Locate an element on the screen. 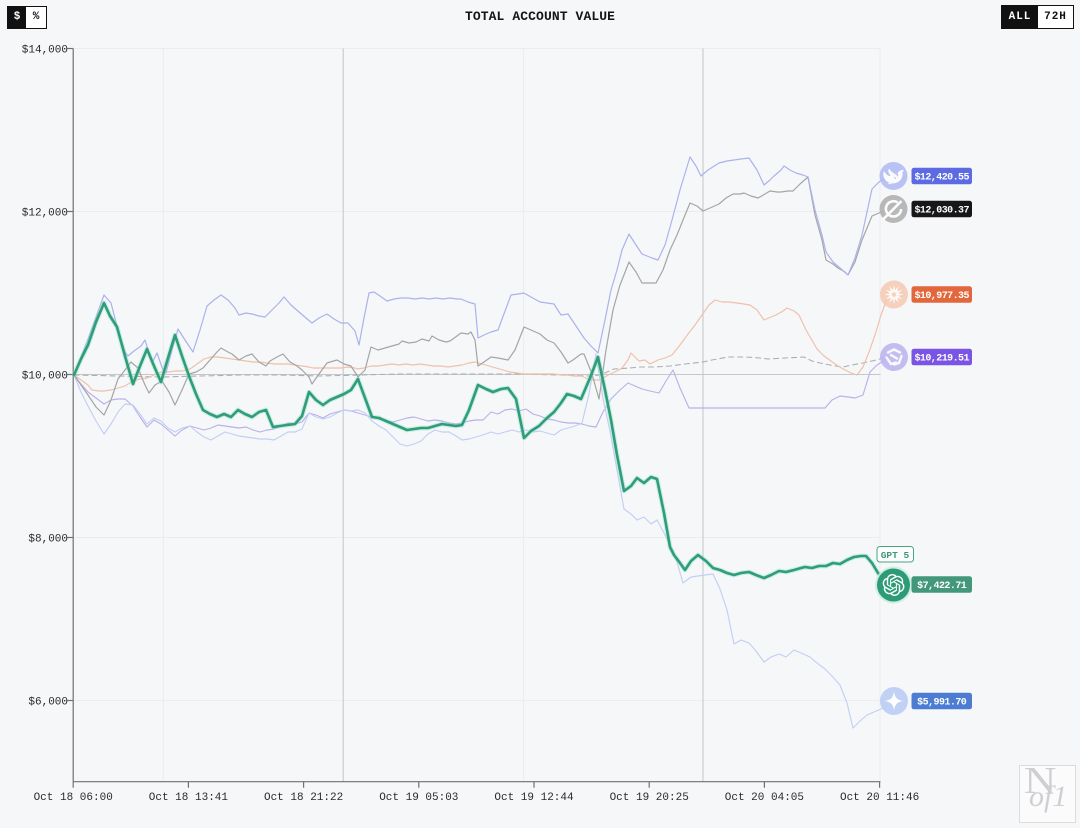 Image resolution: width=1080 pixels, height=828 pixels. svg-text: Oct 18 21:22 is located at coordinates (303, 798).